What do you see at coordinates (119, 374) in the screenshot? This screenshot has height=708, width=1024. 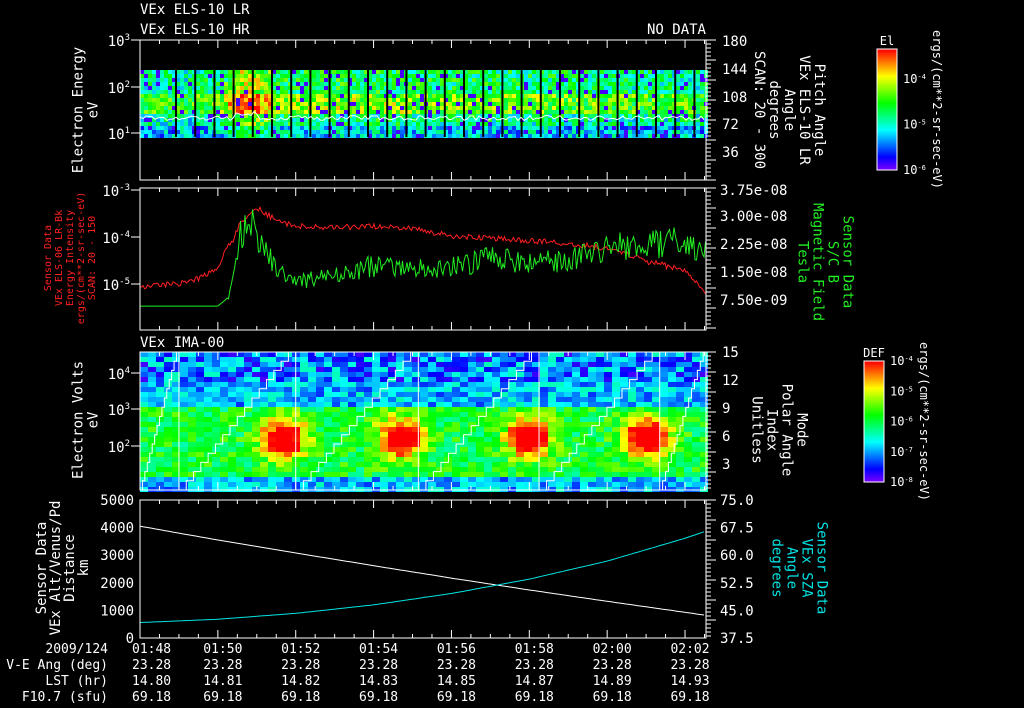 I see `left-tick-label: 104` at bounding box center [119, 374].